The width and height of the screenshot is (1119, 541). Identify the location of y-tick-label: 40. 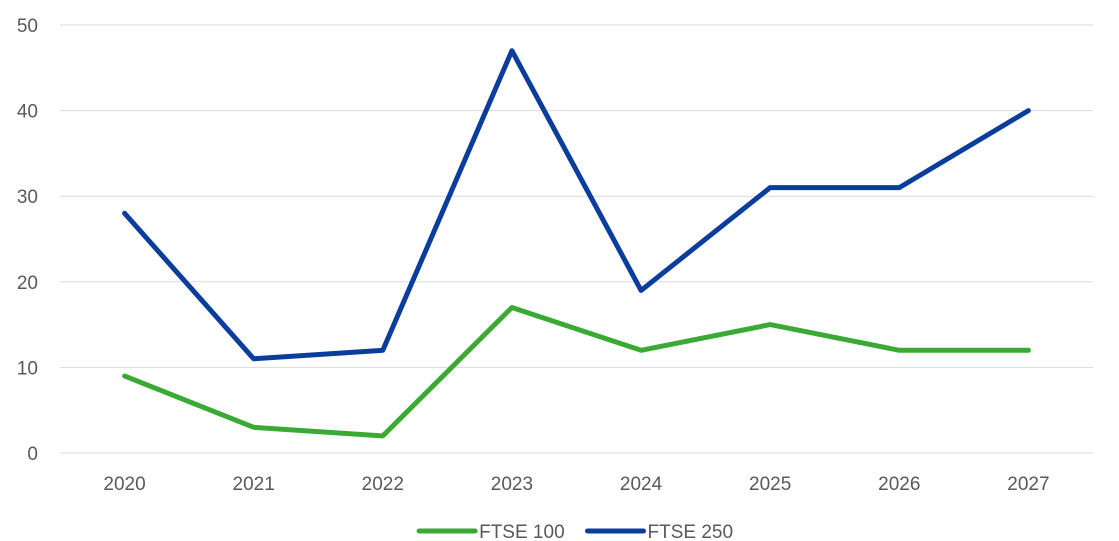
(27, 112).